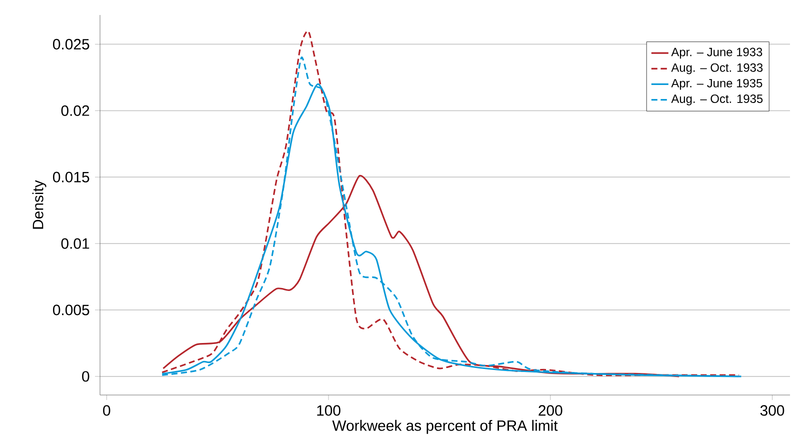  Describe the element at coordinates (75, 243) in the screenshot. I see `y-tick-label: 0.01` at that location.